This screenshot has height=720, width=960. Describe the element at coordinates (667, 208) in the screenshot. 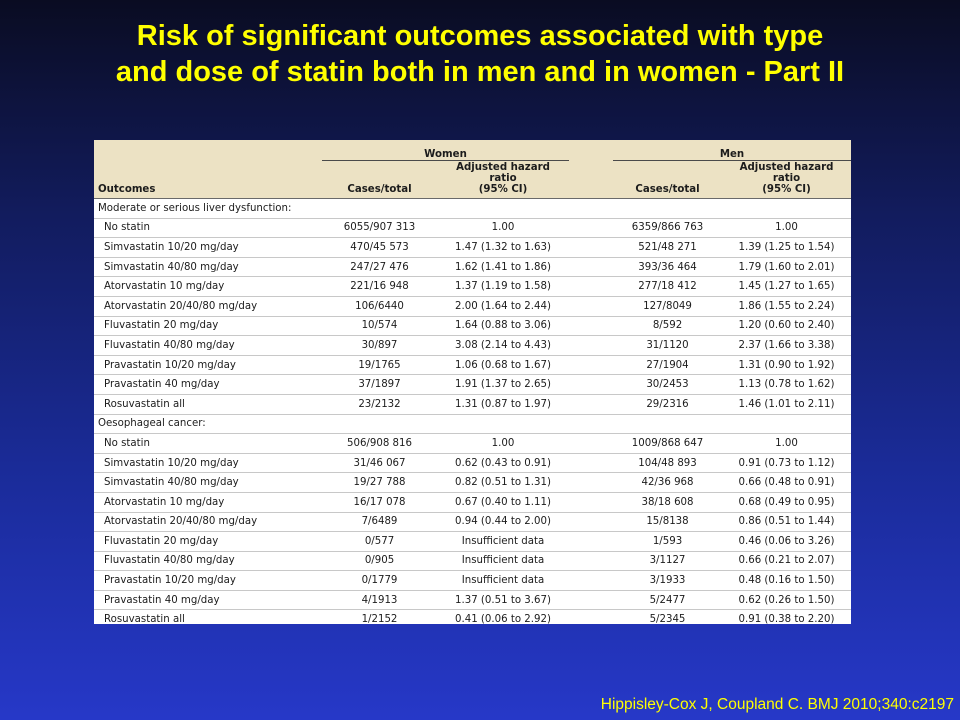

I see `cell-cases-men` at that location.